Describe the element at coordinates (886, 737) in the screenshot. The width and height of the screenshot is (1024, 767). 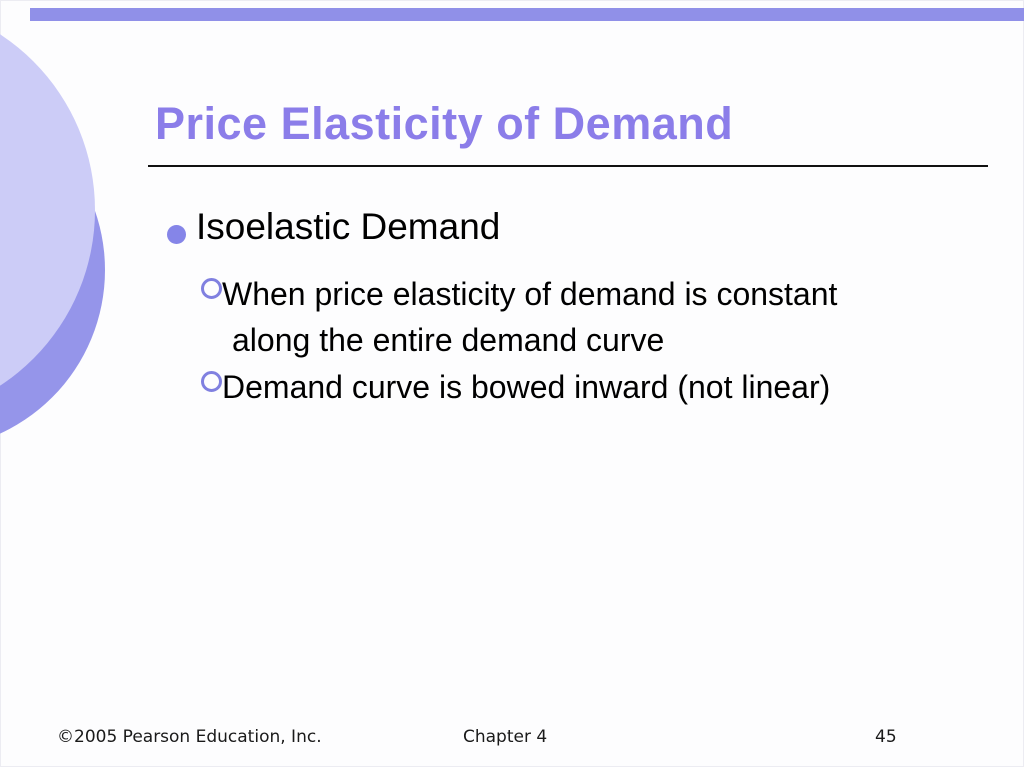
I see `footer-page-number: 45` at that location.